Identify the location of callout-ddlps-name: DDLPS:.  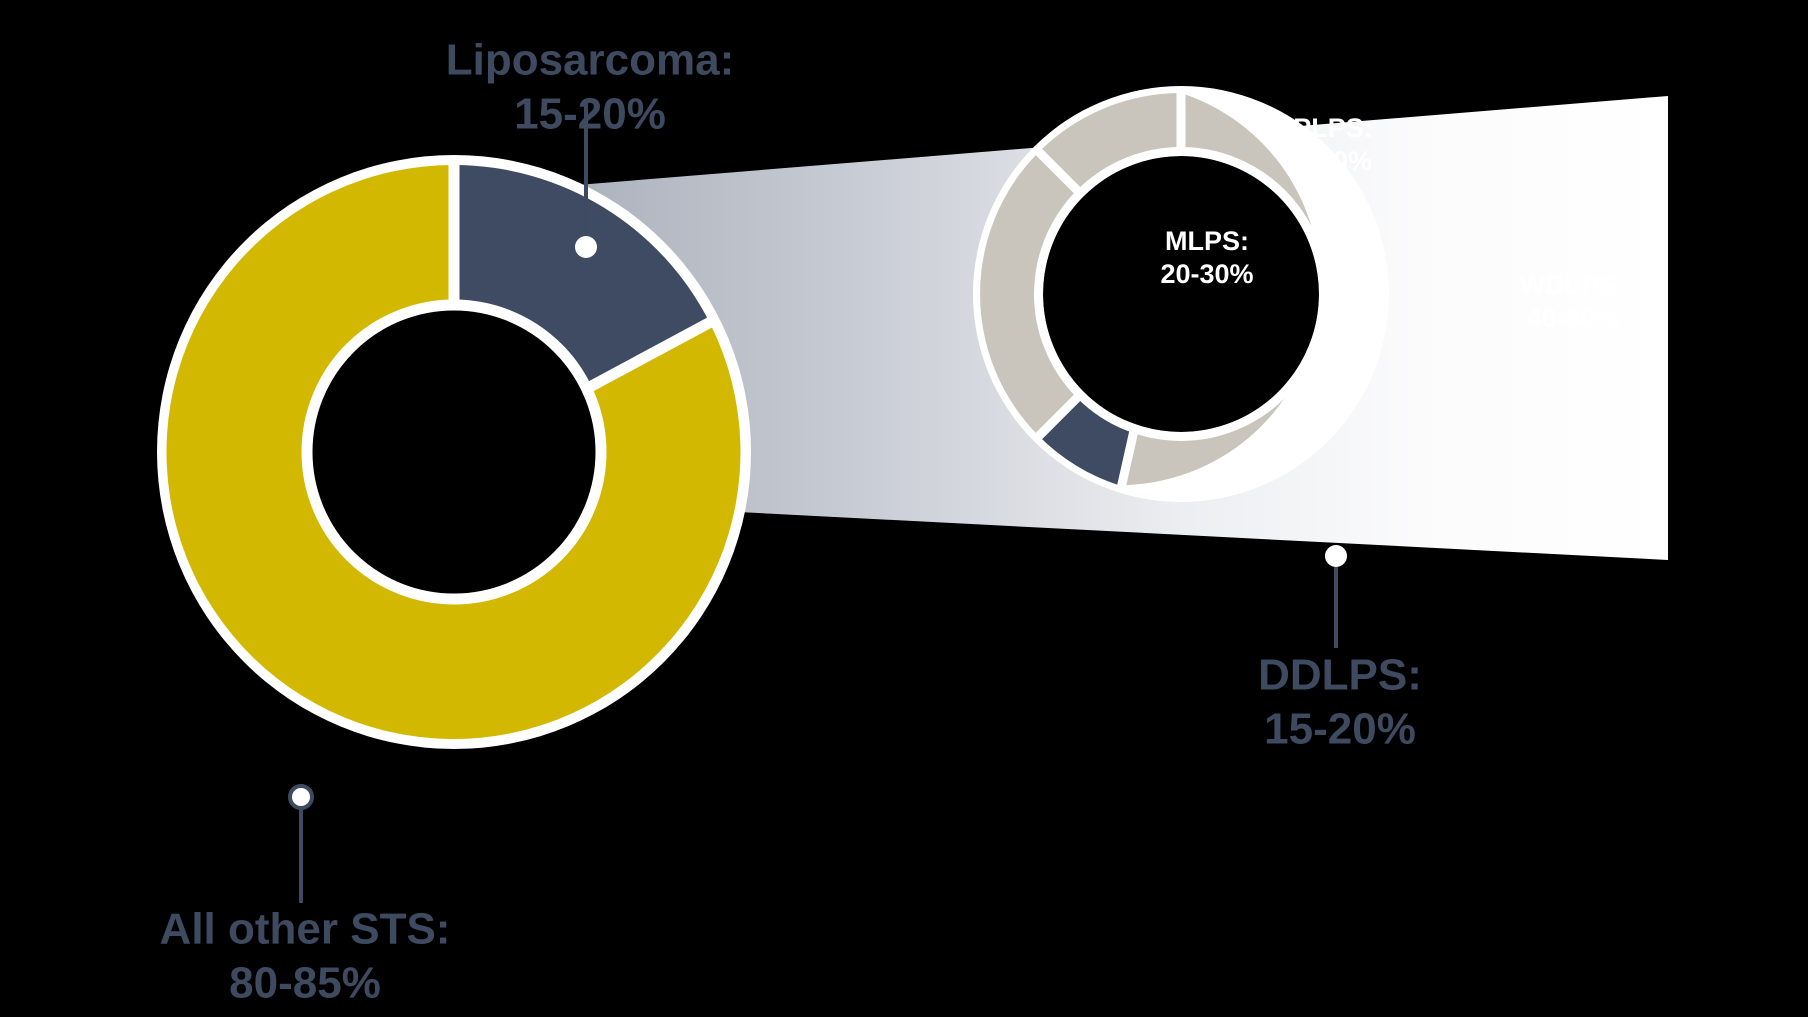
(1340, 675).